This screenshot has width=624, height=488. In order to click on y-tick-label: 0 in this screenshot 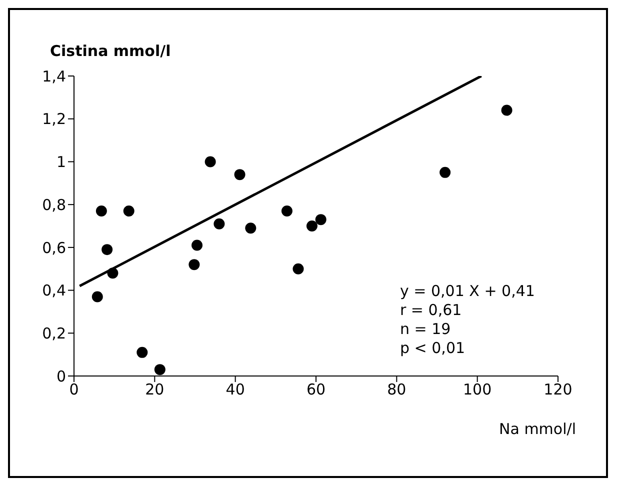, I will do `click(61, 376)`.